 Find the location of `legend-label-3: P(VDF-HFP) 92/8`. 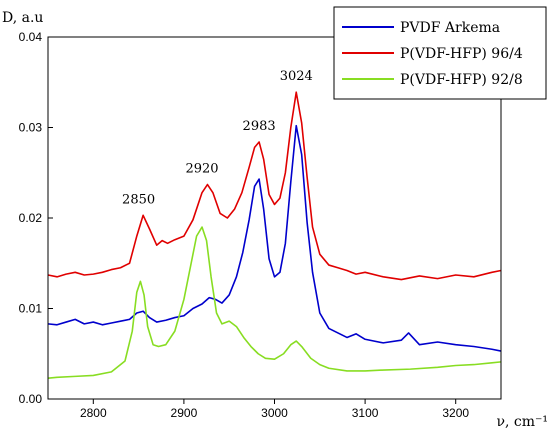

legend-label-3: P(VDF-HFP) 92/8 is located at coordinates (461, 80).